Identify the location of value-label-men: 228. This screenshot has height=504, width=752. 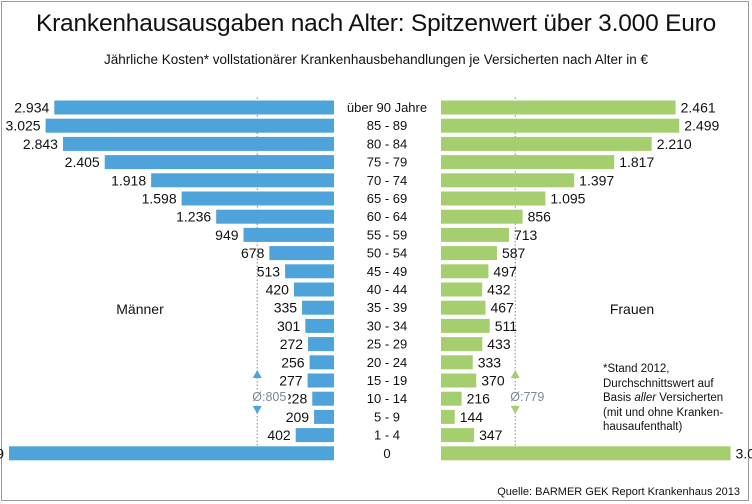
(296, 399).